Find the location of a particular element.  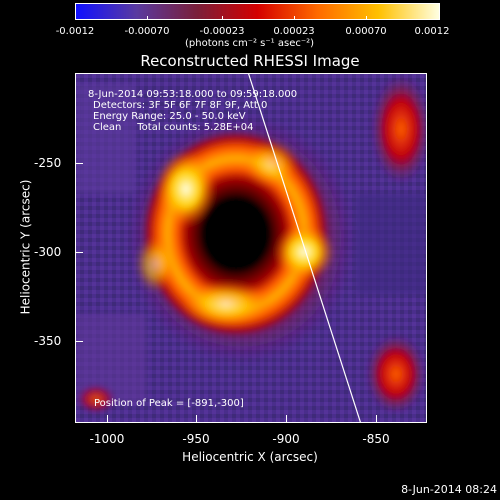

clean-counts-text: Clean Total counts: 5.28E+04 is located at coordinates (173, 127).